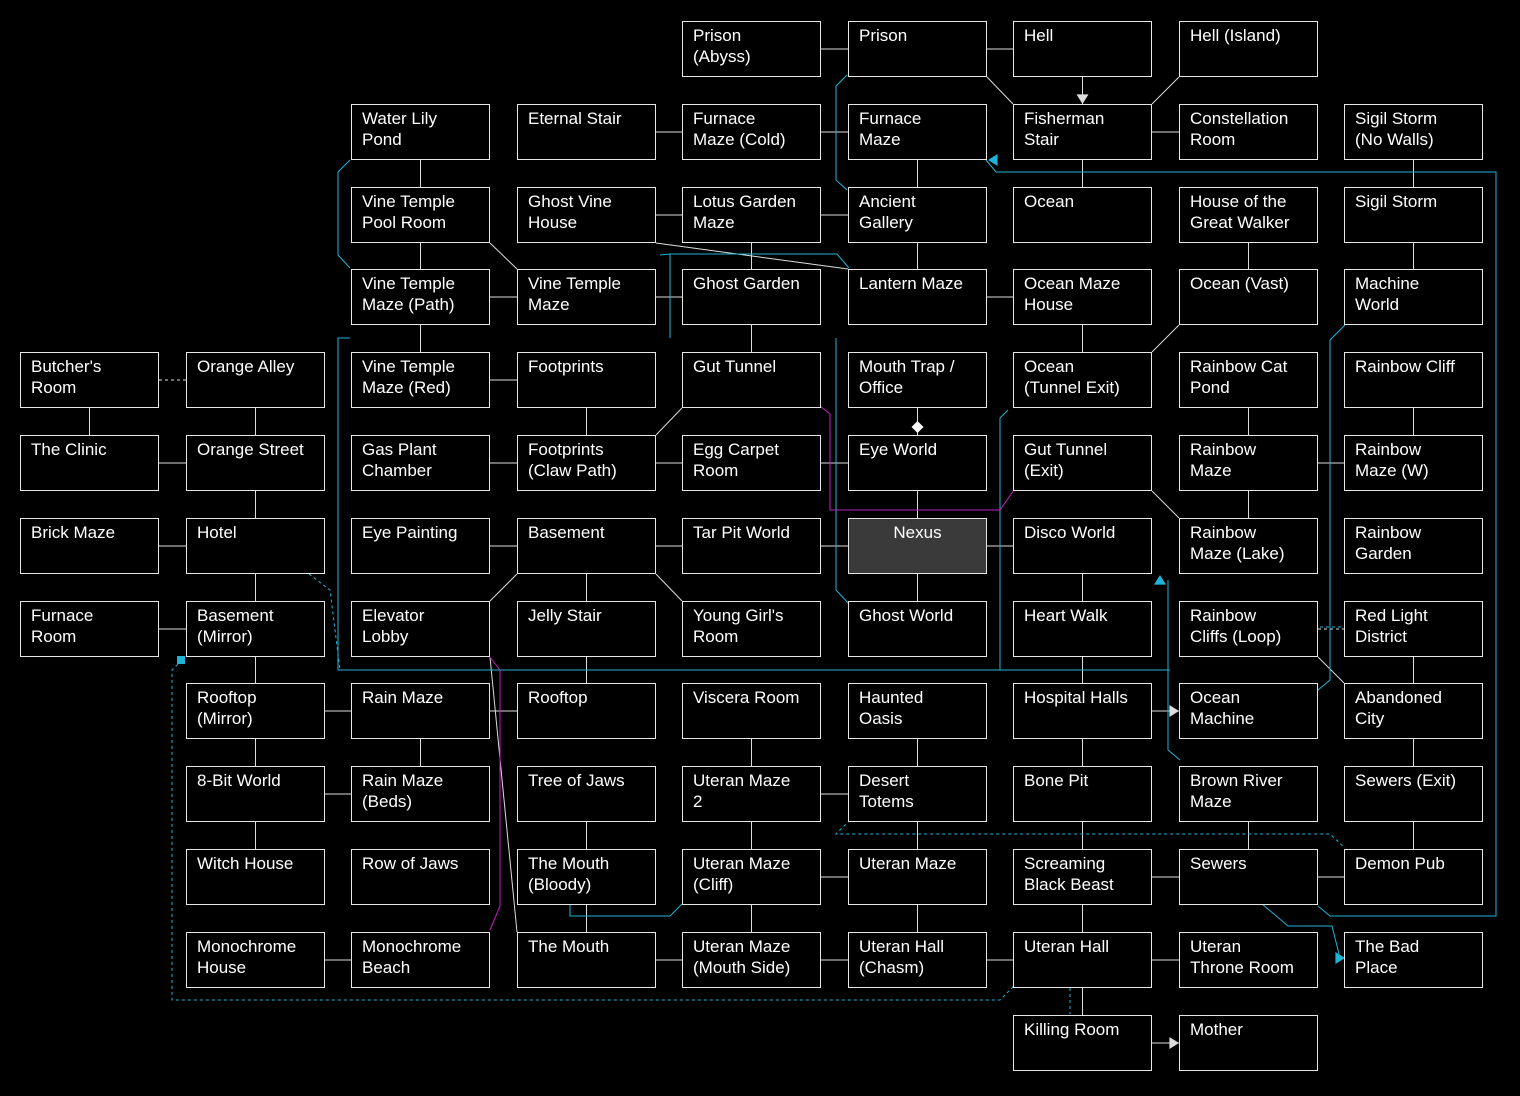 The image size is (1520, 1096). Describe the element at coordinates (420, 132) in the screenshot. I see `room-water-lily-pond: Water Lily Pond` at that location.